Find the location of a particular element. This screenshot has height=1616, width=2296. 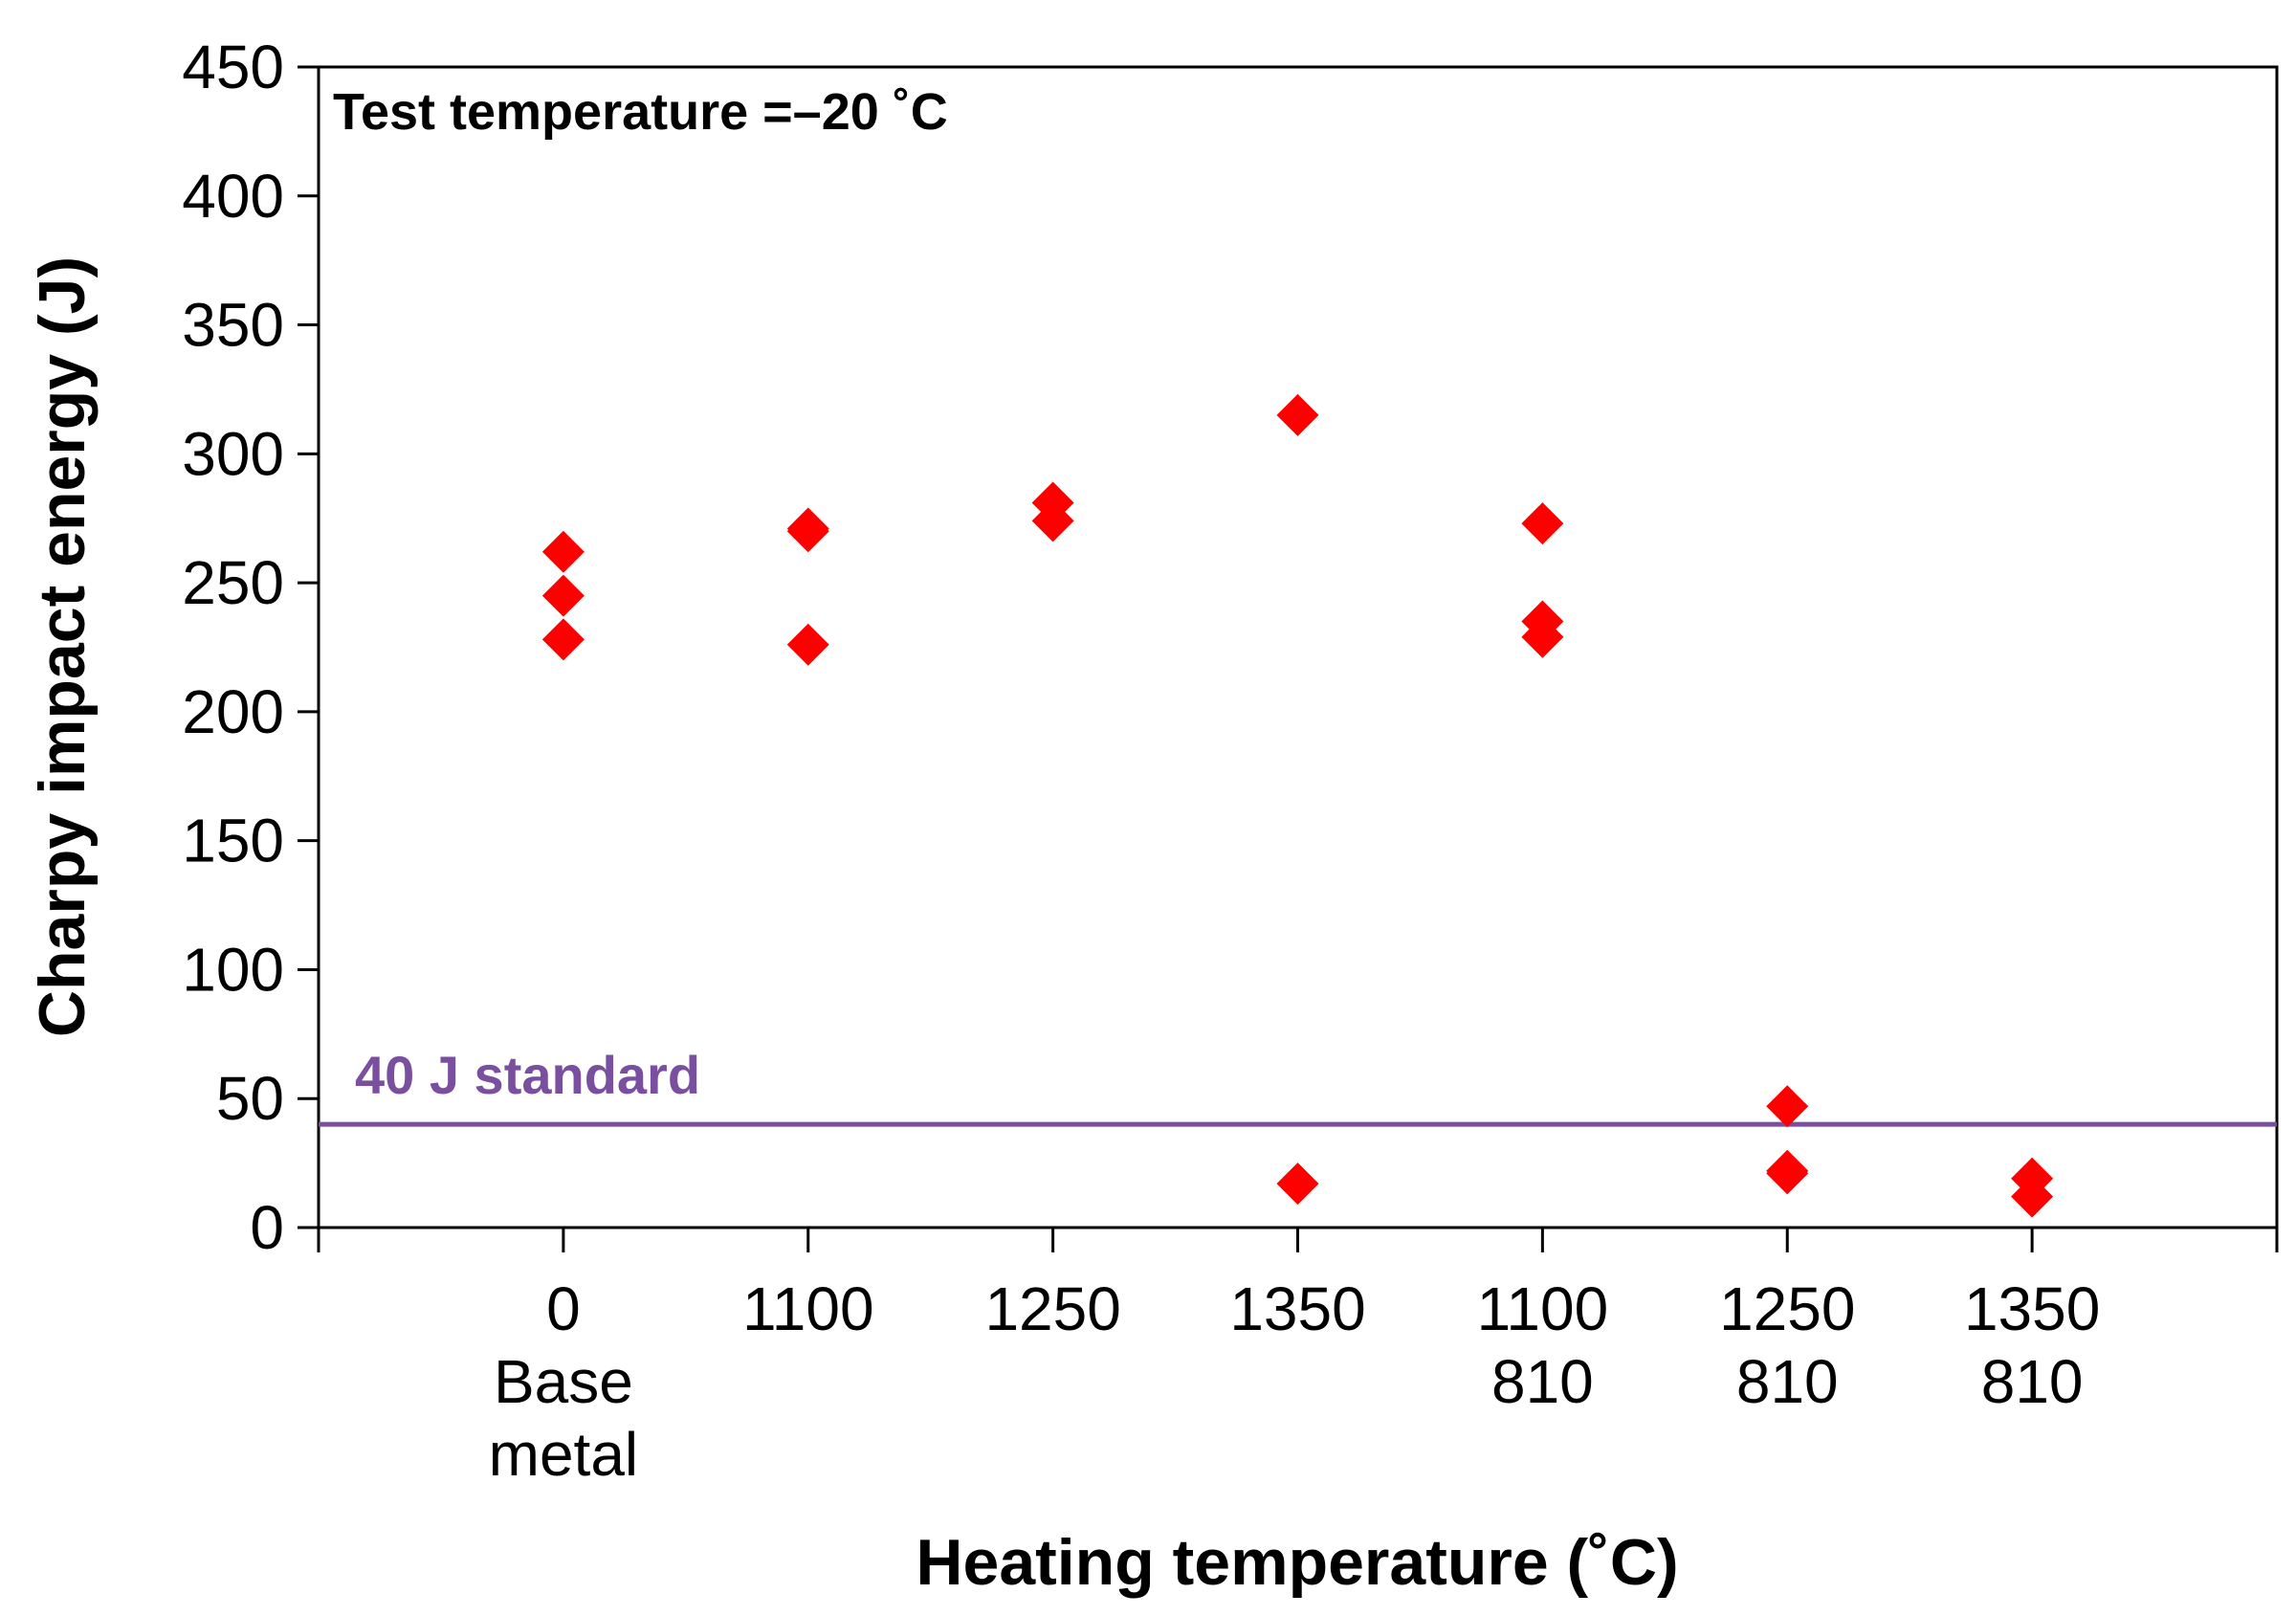

x-tick-label: metal is located at coordinates (564, 1454).